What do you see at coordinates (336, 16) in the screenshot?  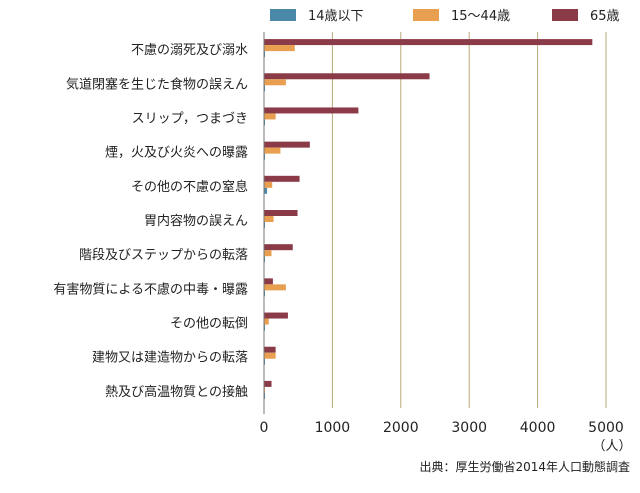 I see `legend-label: 14歳以下` at bounding box center [336, 16].